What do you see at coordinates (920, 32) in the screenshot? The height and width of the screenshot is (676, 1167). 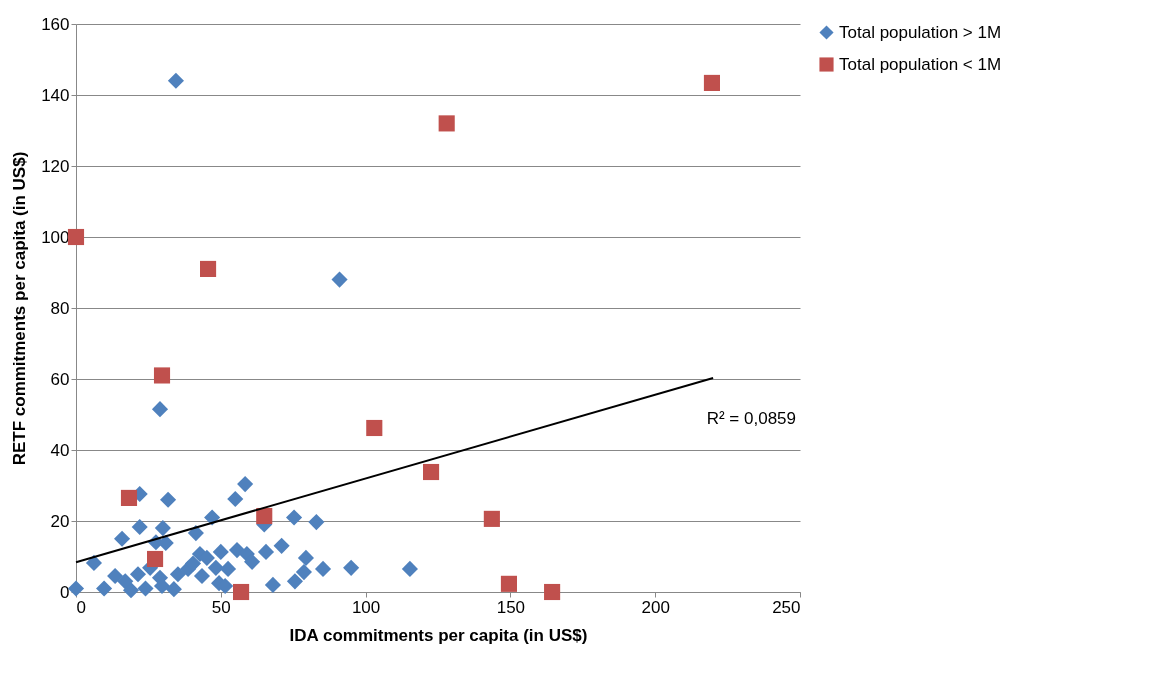 I see `legend-label: Total population > 1M` at bounding box center [920, 32].